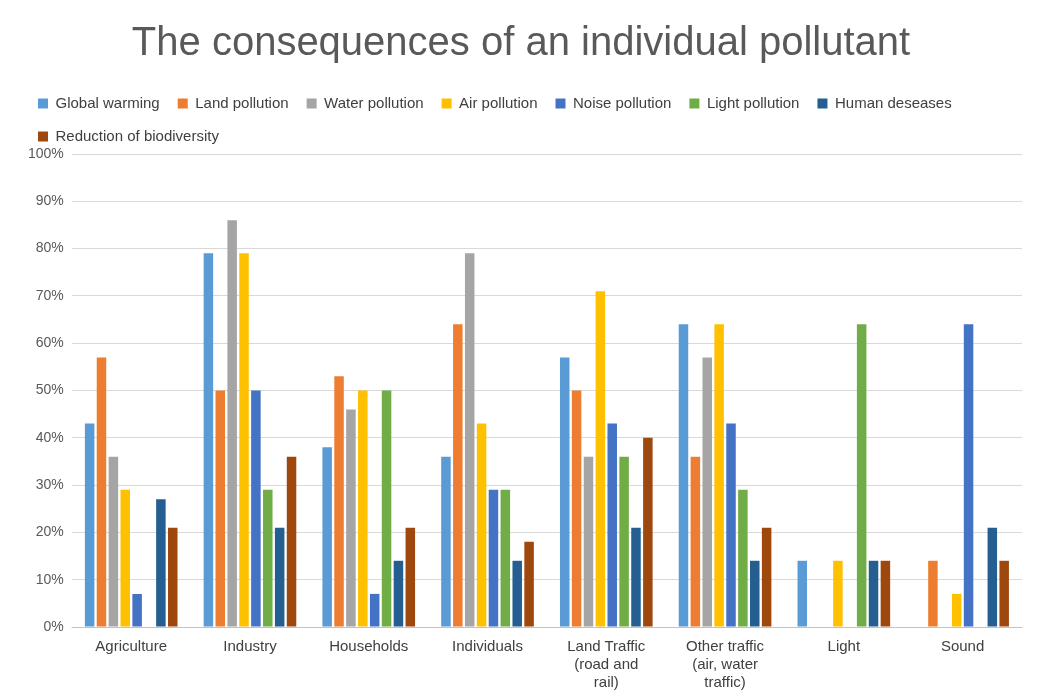 The height and width of the screenshot is (700, 1052). What do you see at coordinates (49, 578) in the screenshot?
I see `y-tick-label: 10%` at bounding box center [49, 578].